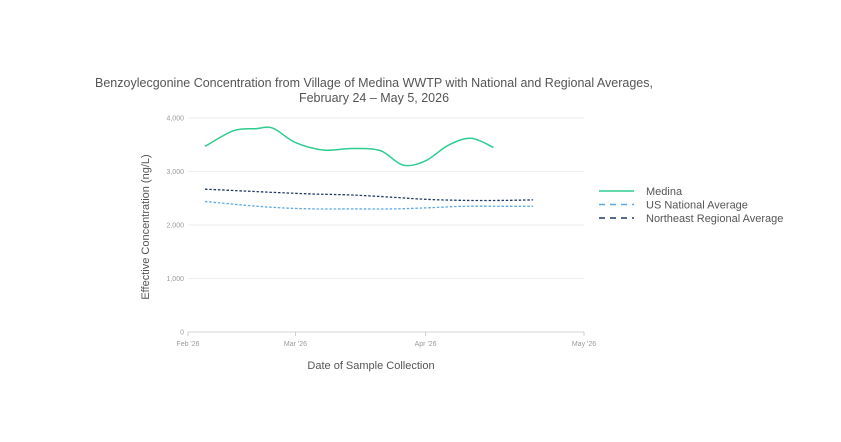 The width and height of the screenshot is (841, 442). What do you see at coordinates (664, 192) in the screenshot?
I see `legend-label-medina: Medina` at bounding box center [664, 192].